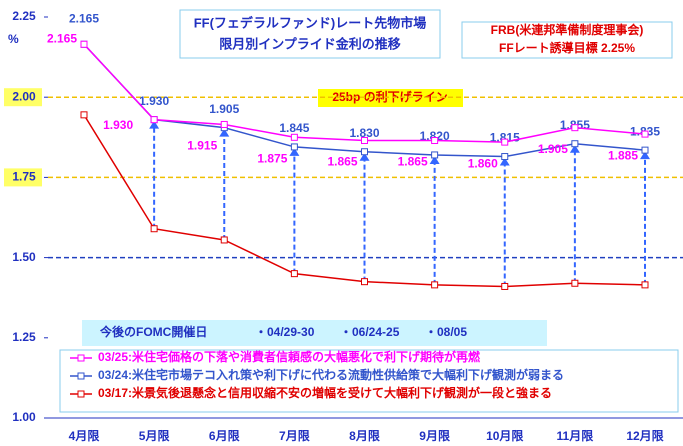 The image size is (683, 446). What do you see at coordinates (575, 435) in the screenshot?
I see `x-tick-label: 11月限` at bounding box center [575, 435].